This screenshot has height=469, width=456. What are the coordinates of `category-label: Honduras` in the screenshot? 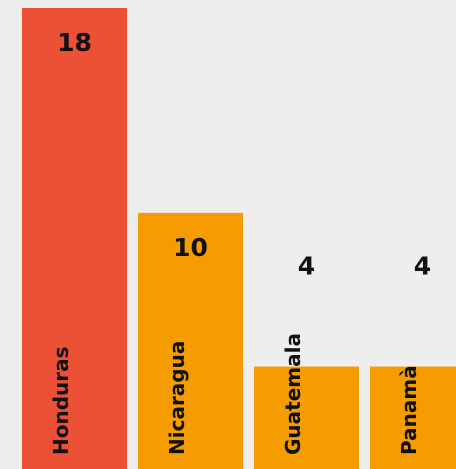 It's located at (61, 400).